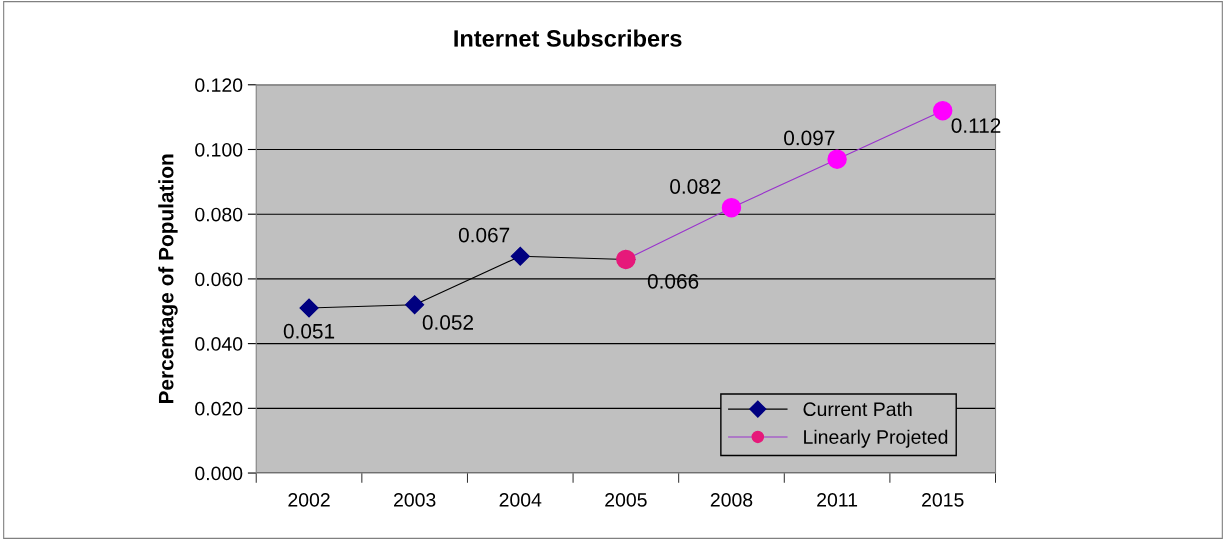 The width and height of the screenshot is (1226, 540). I want to click on legend-label: Linearly Projeted, so click(876, 438).